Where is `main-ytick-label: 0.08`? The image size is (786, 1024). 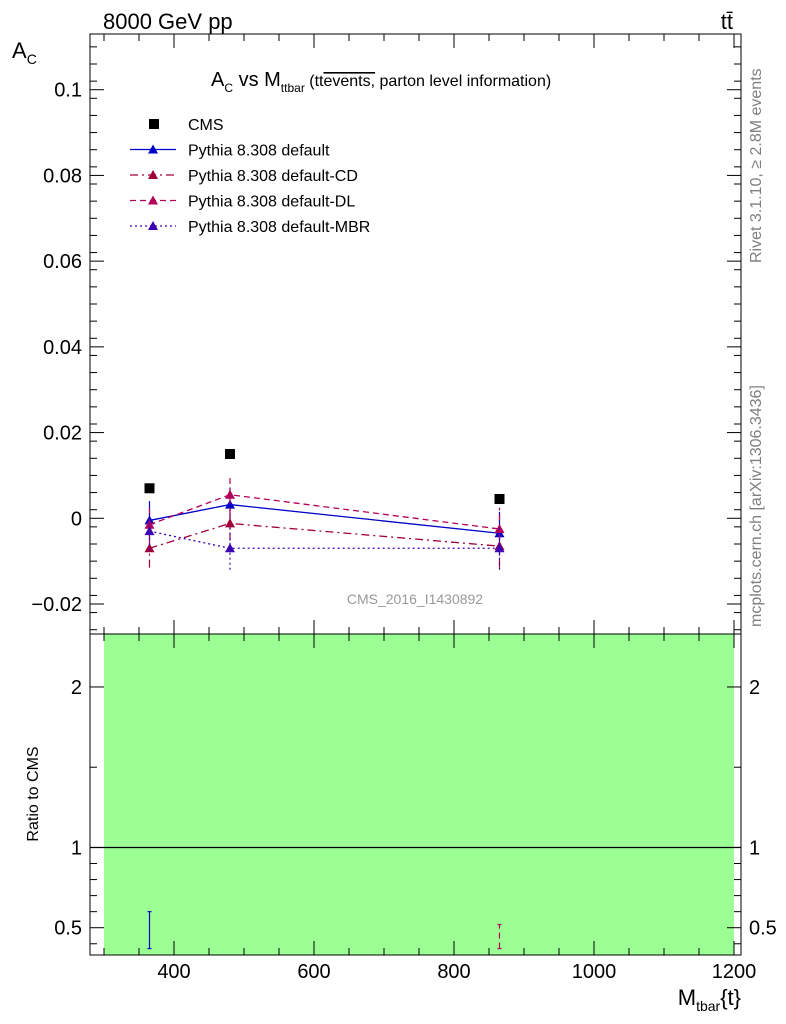
main-ytick-label: 0.08 is located at coordinates (62, 176).